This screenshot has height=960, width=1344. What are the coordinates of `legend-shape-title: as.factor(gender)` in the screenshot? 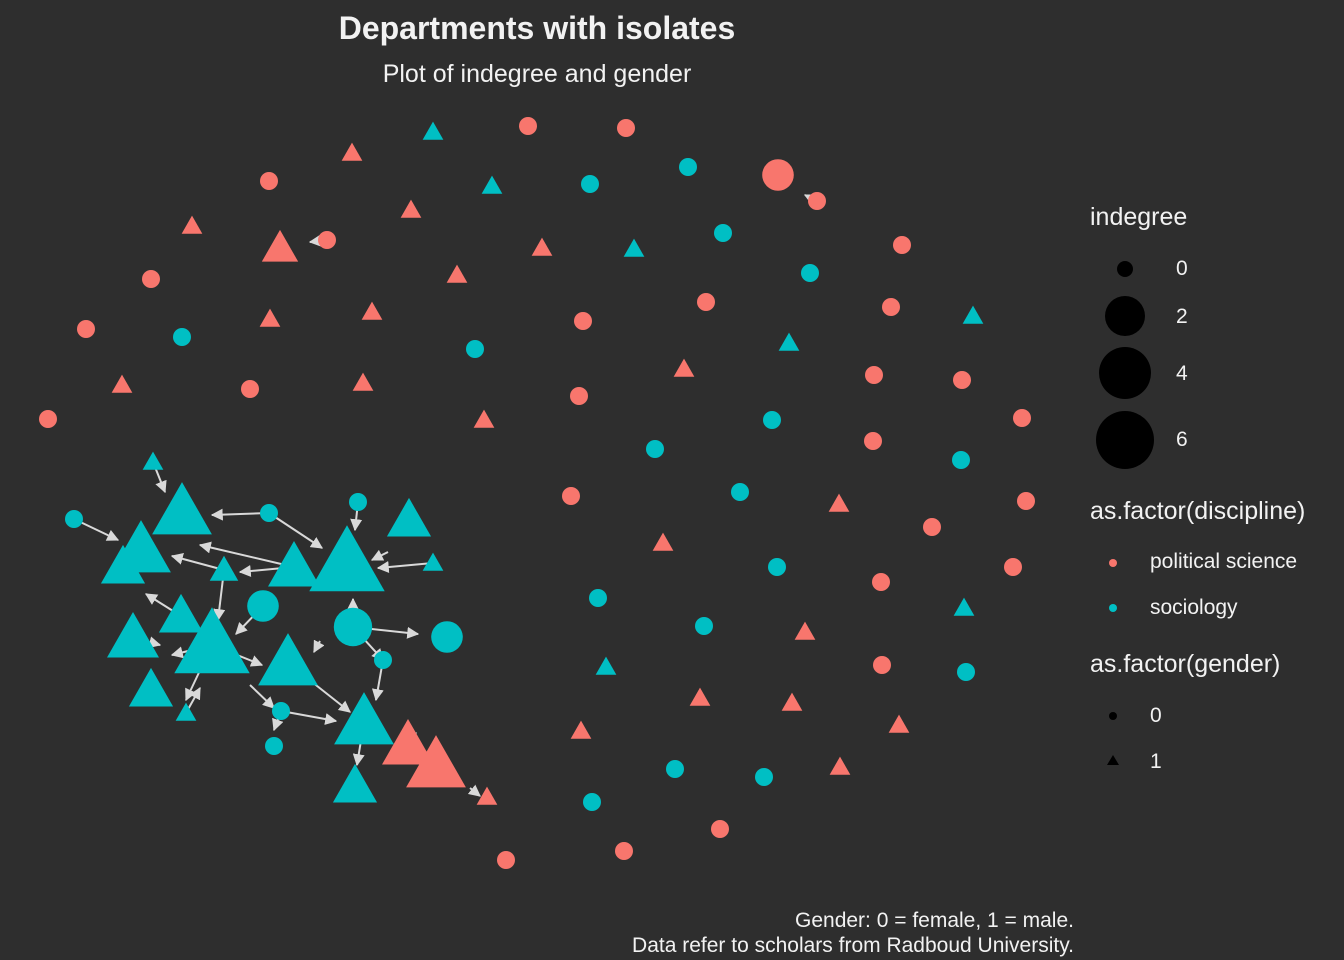 It's located at (1185, 664).